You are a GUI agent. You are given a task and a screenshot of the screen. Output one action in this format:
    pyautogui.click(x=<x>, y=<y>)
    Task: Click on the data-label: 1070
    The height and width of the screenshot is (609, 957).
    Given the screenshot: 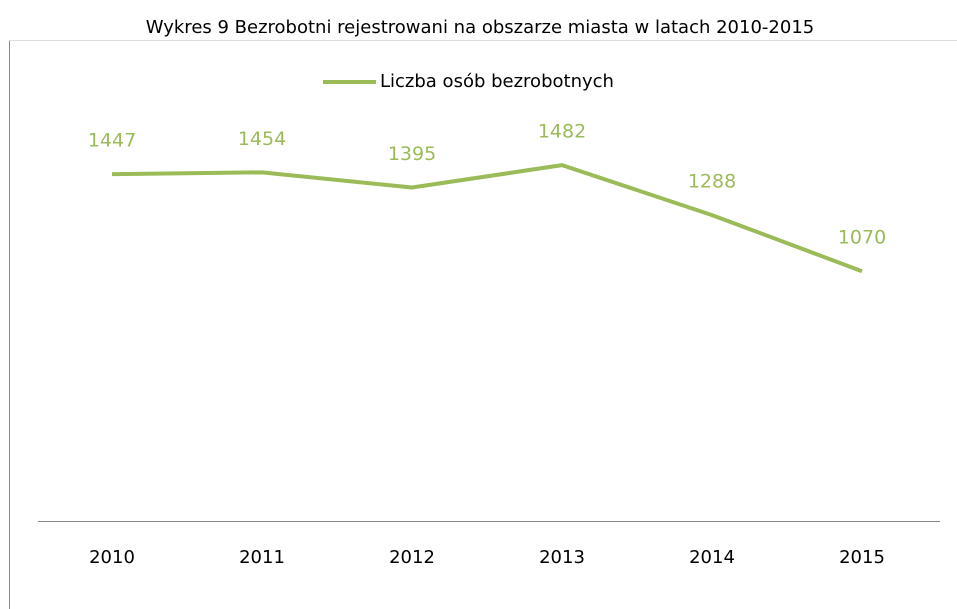 What is the action you would take?
    pyautogui.click(x=862, y=238)
    